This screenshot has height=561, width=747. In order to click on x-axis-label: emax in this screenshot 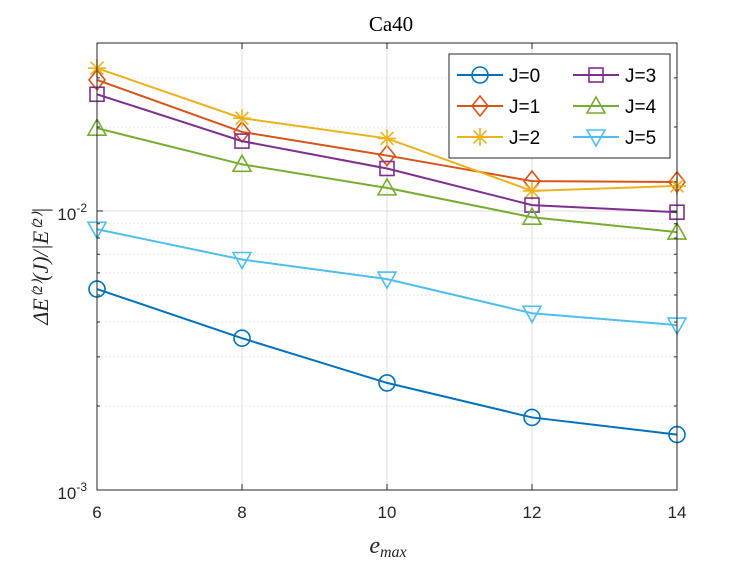, I will do `click(387, 547)`.